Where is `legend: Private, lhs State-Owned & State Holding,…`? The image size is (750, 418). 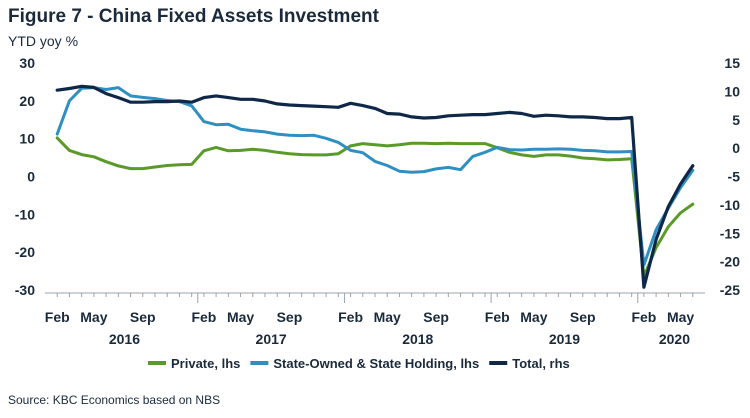 legend: Private, lhs State-Owned & State Holding,… is located at coordinates (359, 363).